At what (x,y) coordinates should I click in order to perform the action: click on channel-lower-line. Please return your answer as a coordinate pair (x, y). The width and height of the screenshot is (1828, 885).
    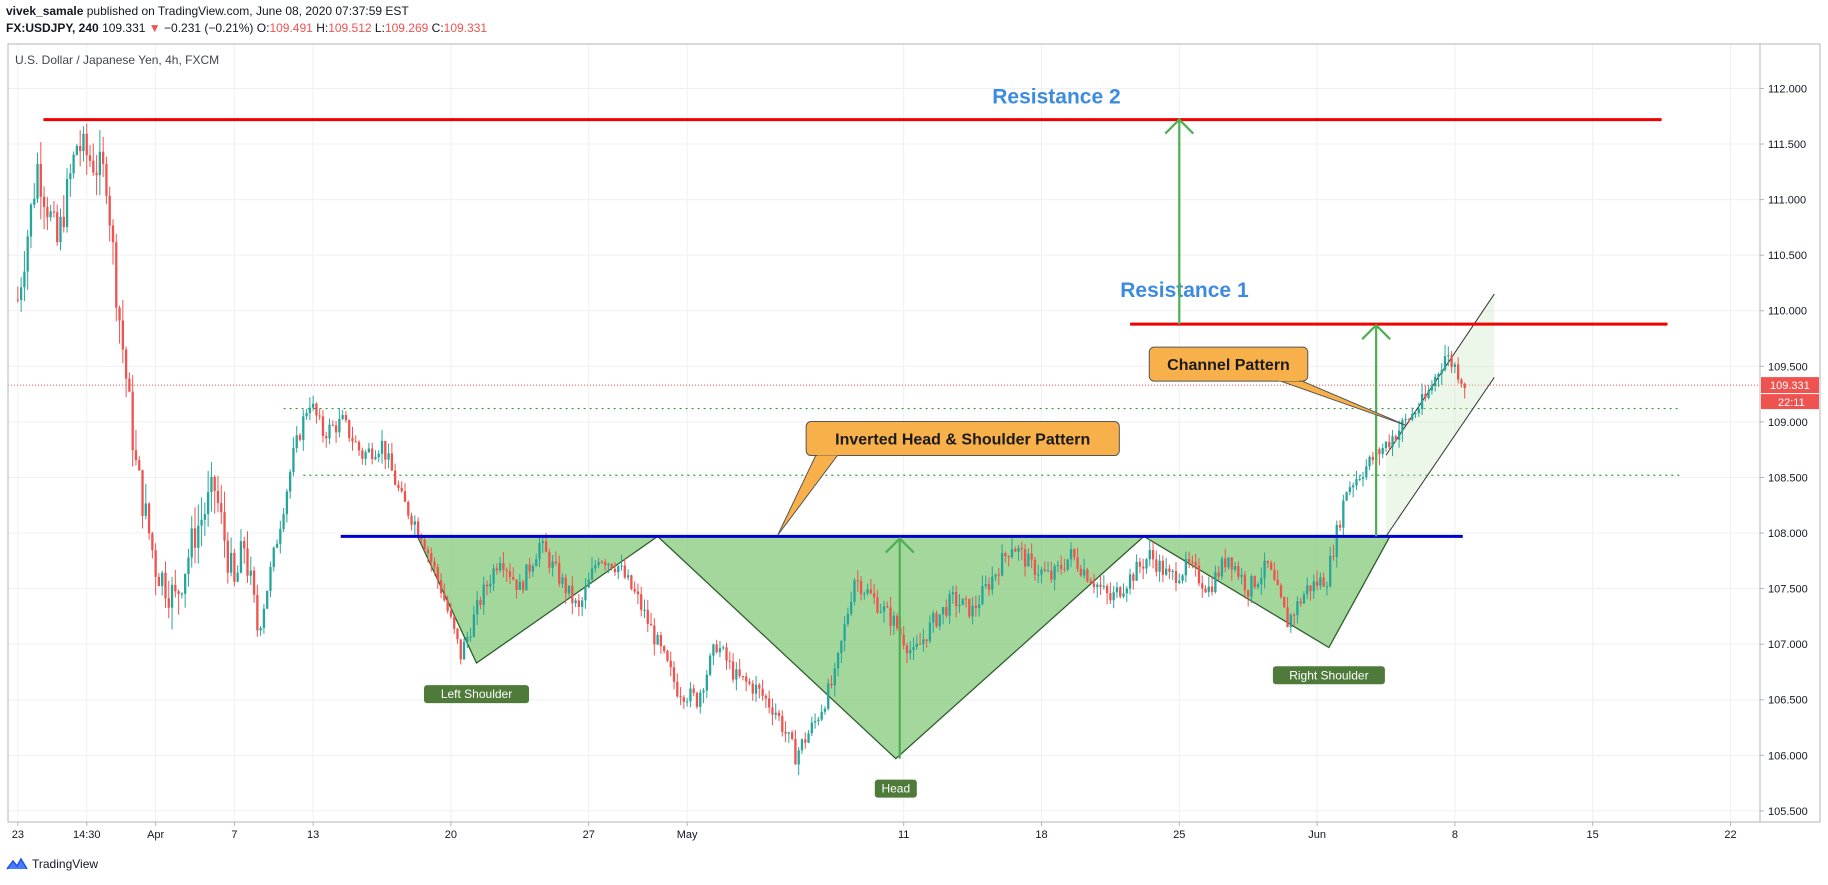
    Looking at the image, I should click on (1440, 457).